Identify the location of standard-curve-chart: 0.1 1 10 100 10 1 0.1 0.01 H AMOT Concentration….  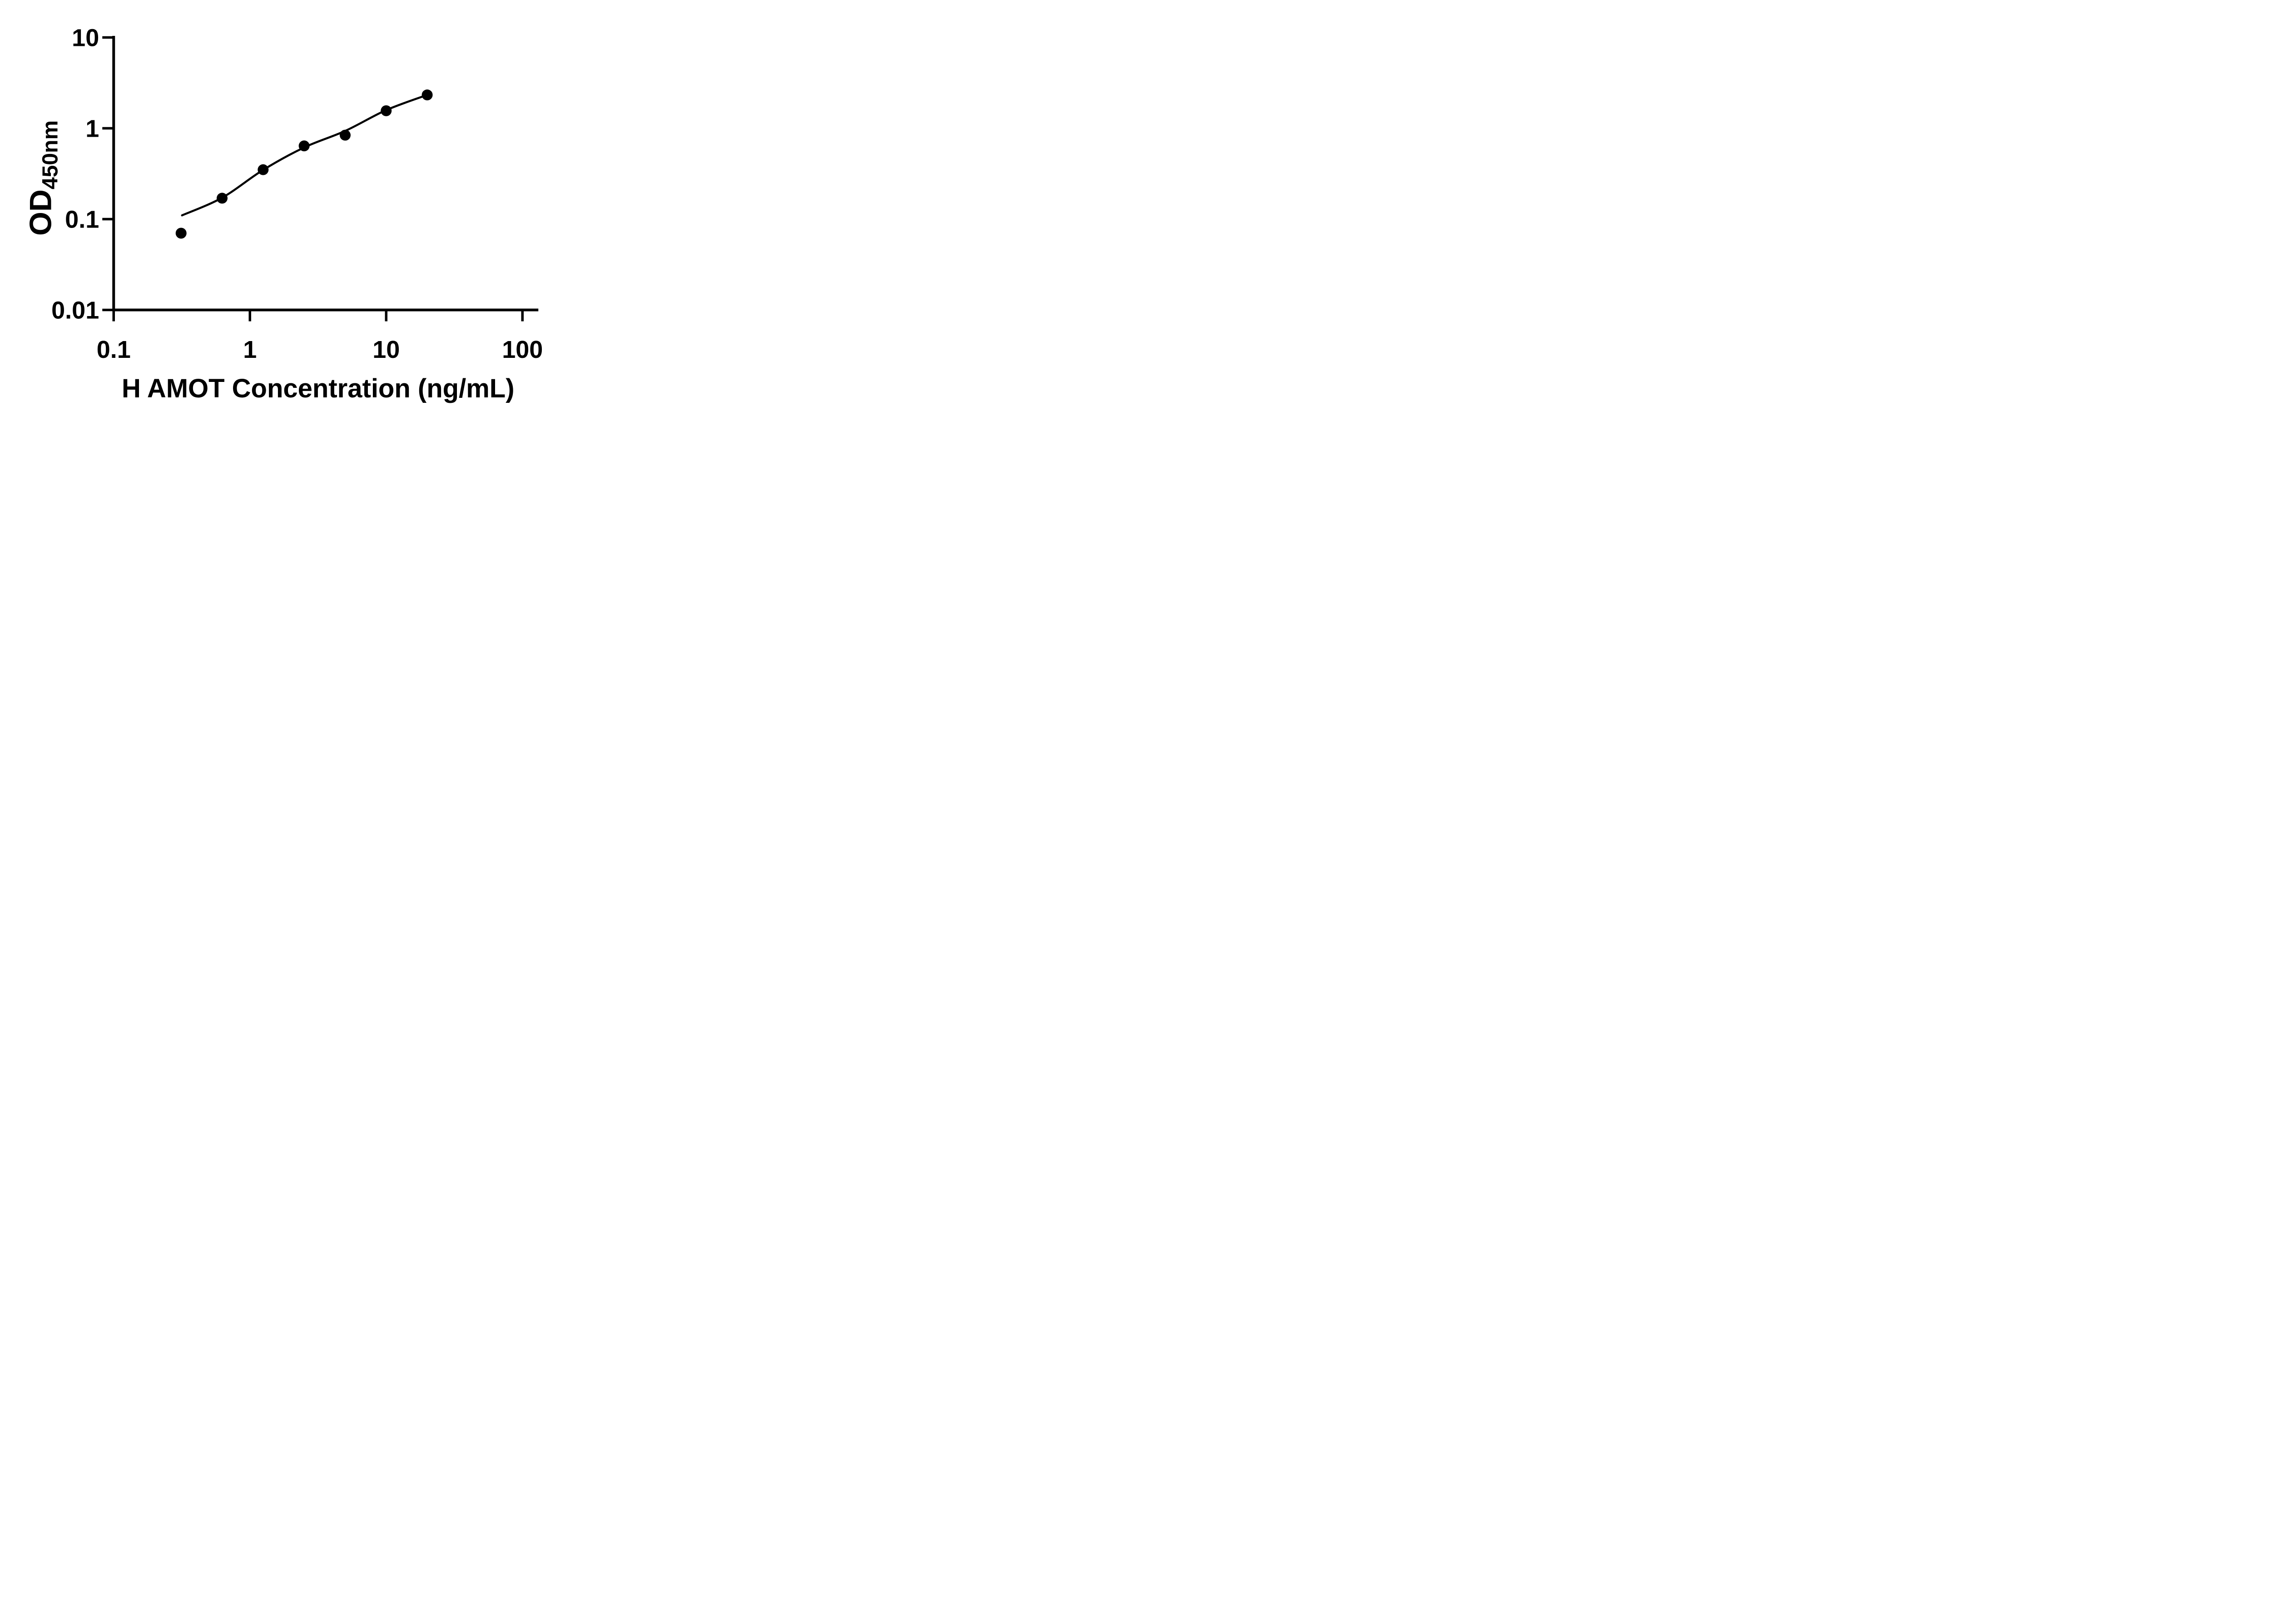
(283, 214).